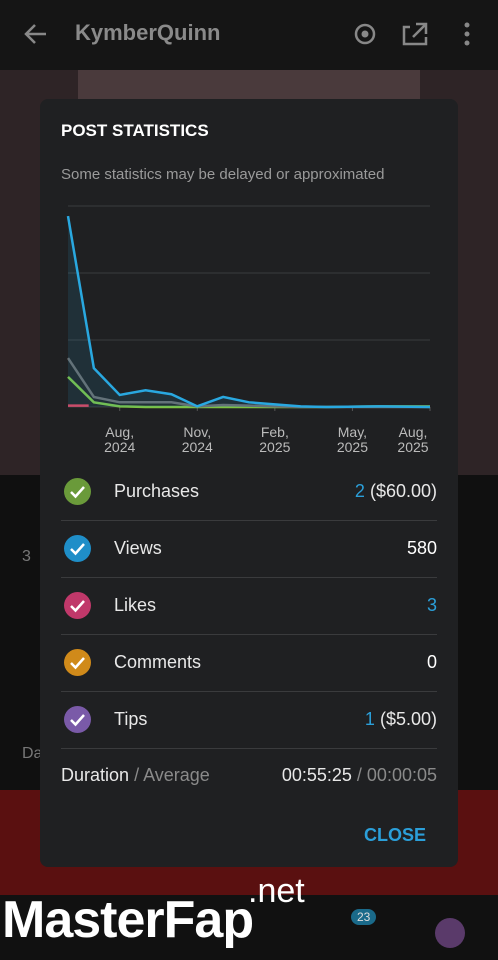  I want to click on stat-row: Tips 1 ($5.00), so click(249, 720).